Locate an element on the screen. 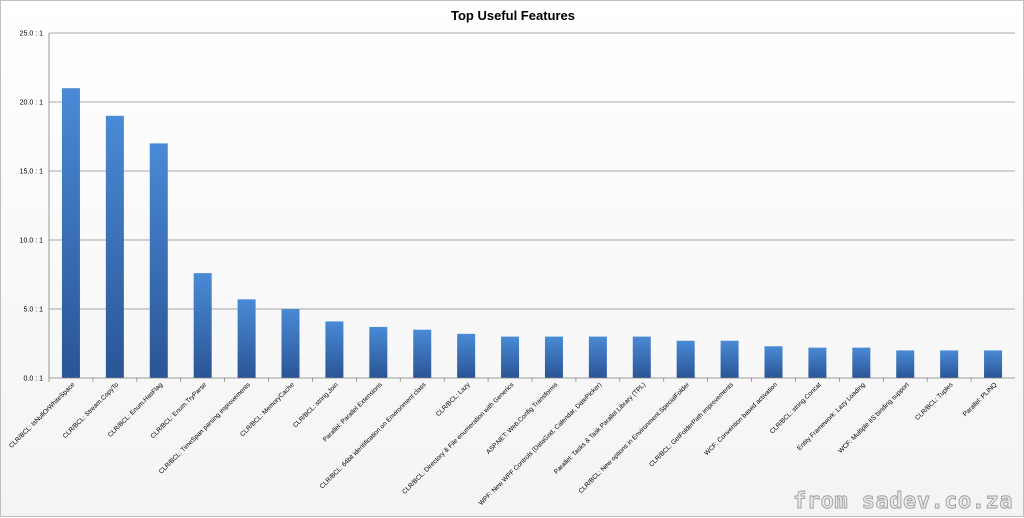 The image size is (1024, 518). x-category-label: CLR/BCL: GetFolderPath improvements is located at coordinates (691, 424).